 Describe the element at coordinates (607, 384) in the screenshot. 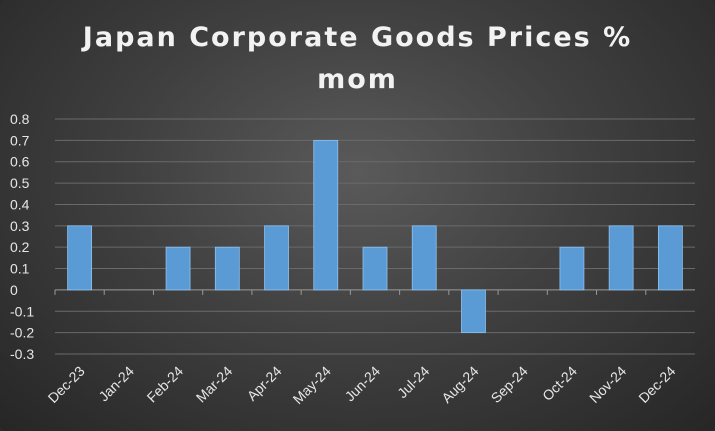

I see `x-tick-label: Nov-24` at that location.